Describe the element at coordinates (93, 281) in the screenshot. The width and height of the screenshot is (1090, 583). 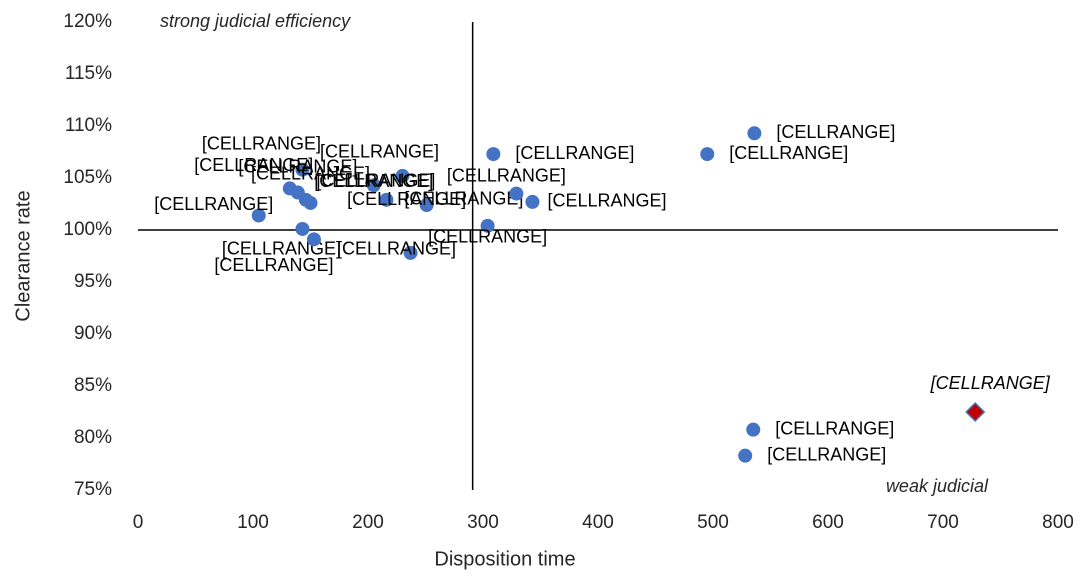
I see `y-tick-label: 95%` at that location.